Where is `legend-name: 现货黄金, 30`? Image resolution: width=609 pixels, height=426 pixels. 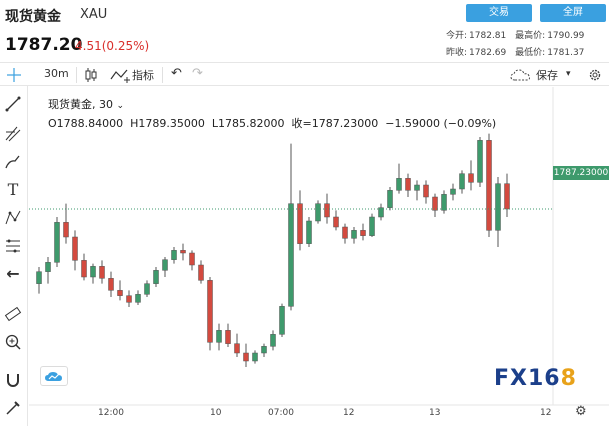 legend-name: 现货黄金, 30 is located at coordinates (80, 104).